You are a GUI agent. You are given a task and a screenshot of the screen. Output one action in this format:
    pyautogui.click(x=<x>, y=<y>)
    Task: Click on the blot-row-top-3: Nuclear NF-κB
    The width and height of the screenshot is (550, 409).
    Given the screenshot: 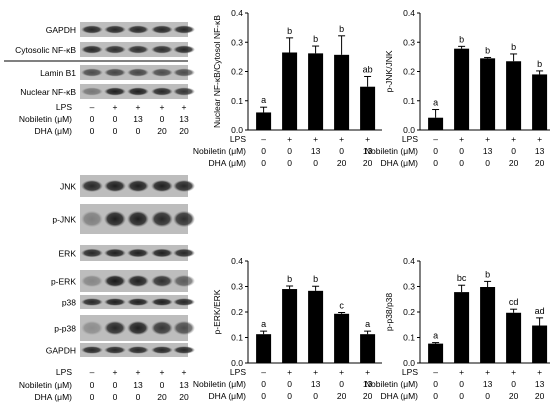 What is the action you would take?
    pyautogui.click(x=107, y=91)
    